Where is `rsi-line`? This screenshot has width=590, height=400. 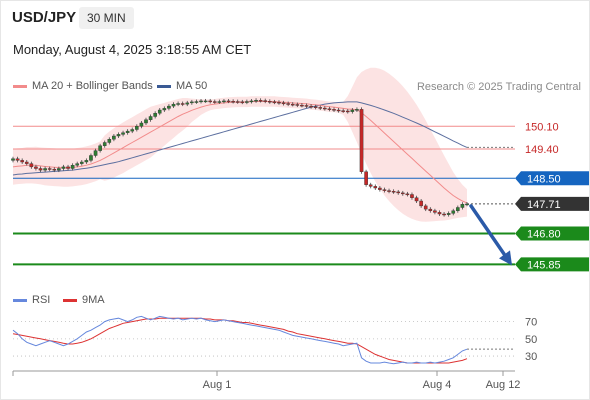
rsi-line is located at coordinates (240, 340).